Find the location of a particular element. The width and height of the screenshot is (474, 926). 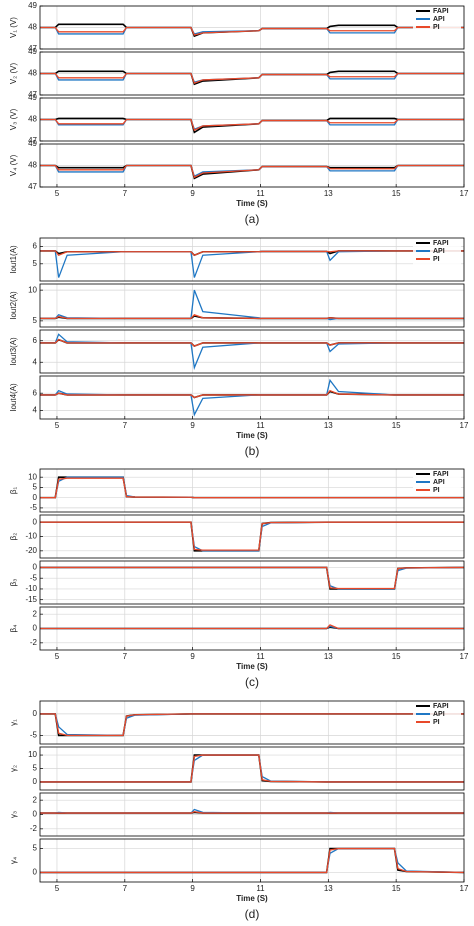

caption: (b) is located at coordinates (252, 451).